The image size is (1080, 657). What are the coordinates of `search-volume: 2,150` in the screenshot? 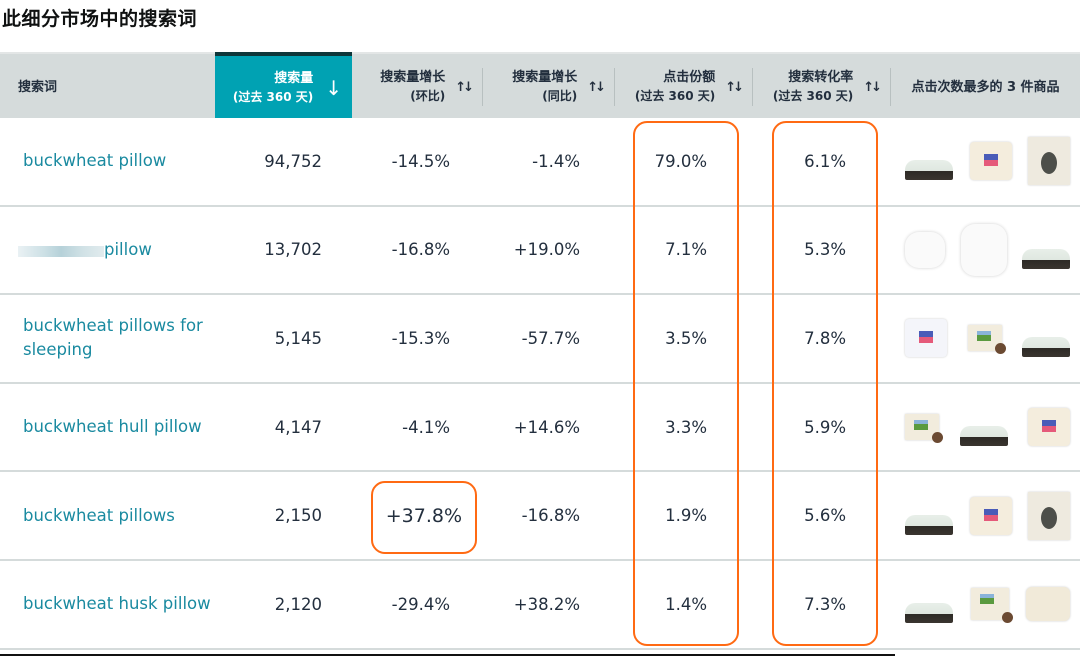 It's located at (298, 516).